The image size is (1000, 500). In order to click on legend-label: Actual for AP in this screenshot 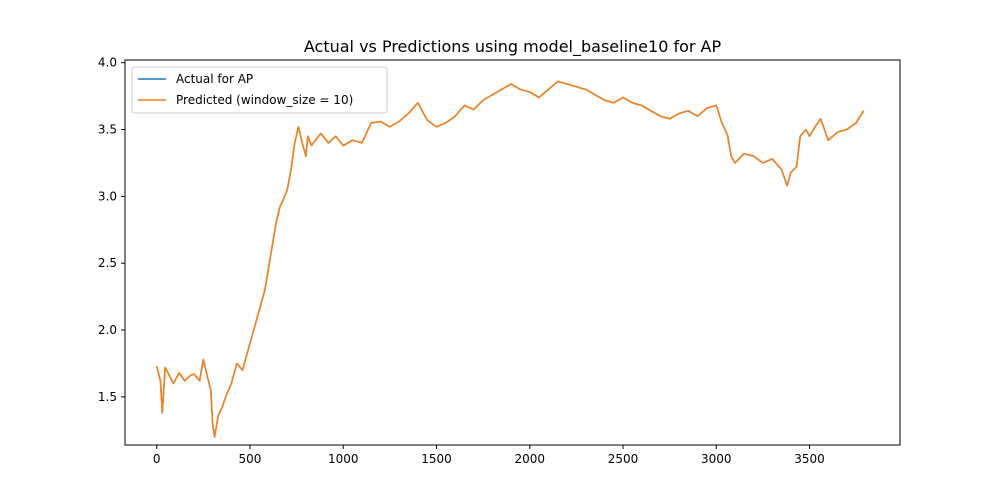, I will do `click(214, 79)`.